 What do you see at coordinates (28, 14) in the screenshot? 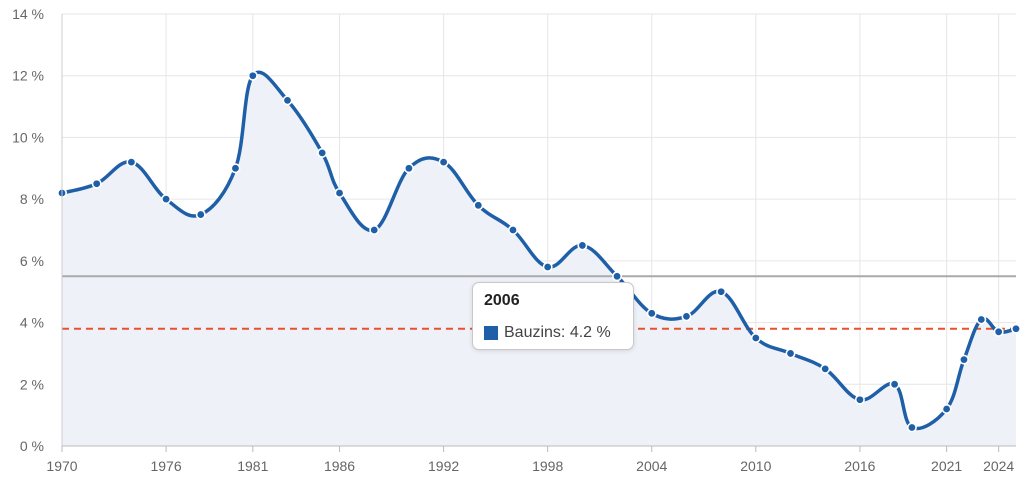
I see `y-tick-label: 14 %` at bounding box center [28, 14].